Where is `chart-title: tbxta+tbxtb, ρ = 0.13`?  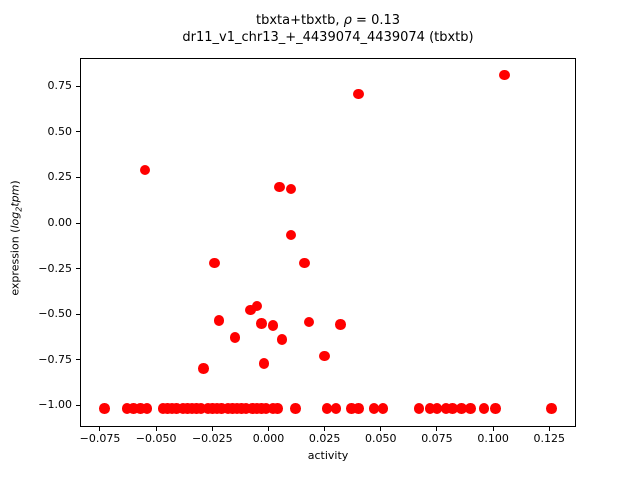
chart-title: tbxta+tbxtb, ρ = 0.13 is located at coordinates (328, 20).